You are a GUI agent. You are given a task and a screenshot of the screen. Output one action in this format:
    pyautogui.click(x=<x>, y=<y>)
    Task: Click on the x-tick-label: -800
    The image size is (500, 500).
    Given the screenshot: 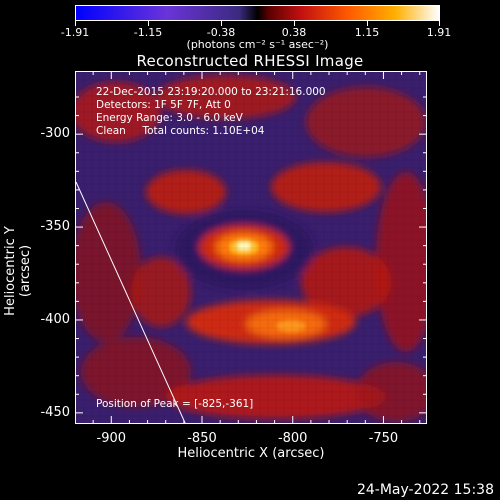 What is the action you would take?
    pyautogui.click(x=292, y=438)
    